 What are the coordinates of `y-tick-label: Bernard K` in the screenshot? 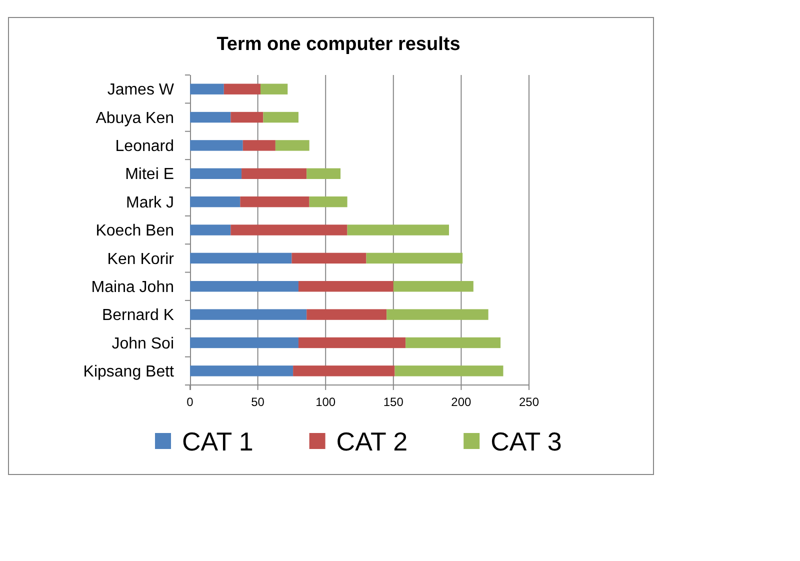 It's located at (138, 315).